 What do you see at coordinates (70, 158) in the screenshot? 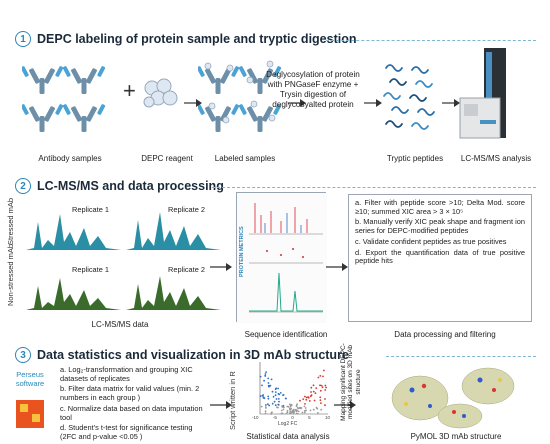
I see `antibody-samples-caption: Antibody samples` at bounding box center [70, 158].